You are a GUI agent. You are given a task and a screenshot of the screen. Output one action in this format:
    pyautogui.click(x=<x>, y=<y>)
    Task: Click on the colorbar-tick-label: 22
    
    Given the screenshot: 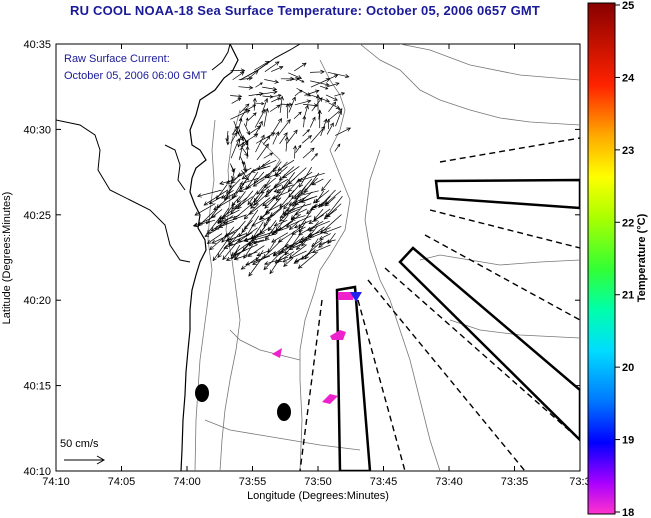 What is the action you would take?
    pyautogui.click(x=628, y=223)
    